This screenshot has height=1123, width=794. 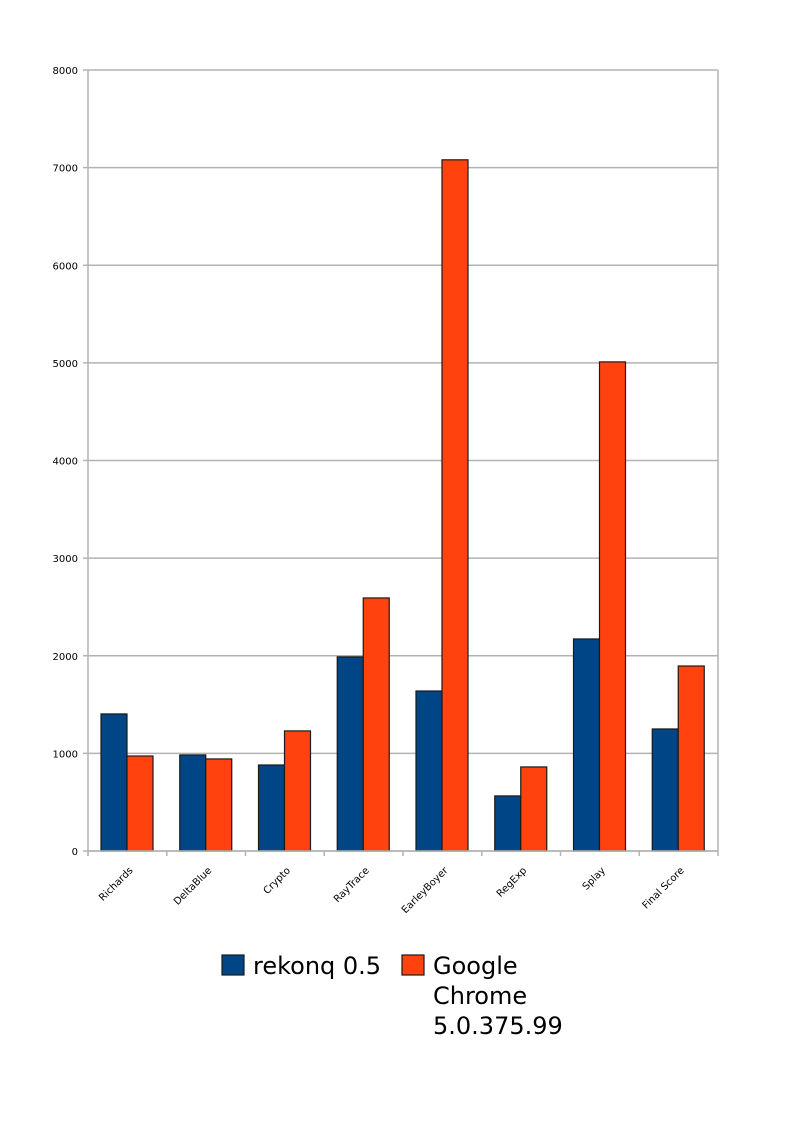 I want to click on legend-label: Google, so click(x=475, y=966).